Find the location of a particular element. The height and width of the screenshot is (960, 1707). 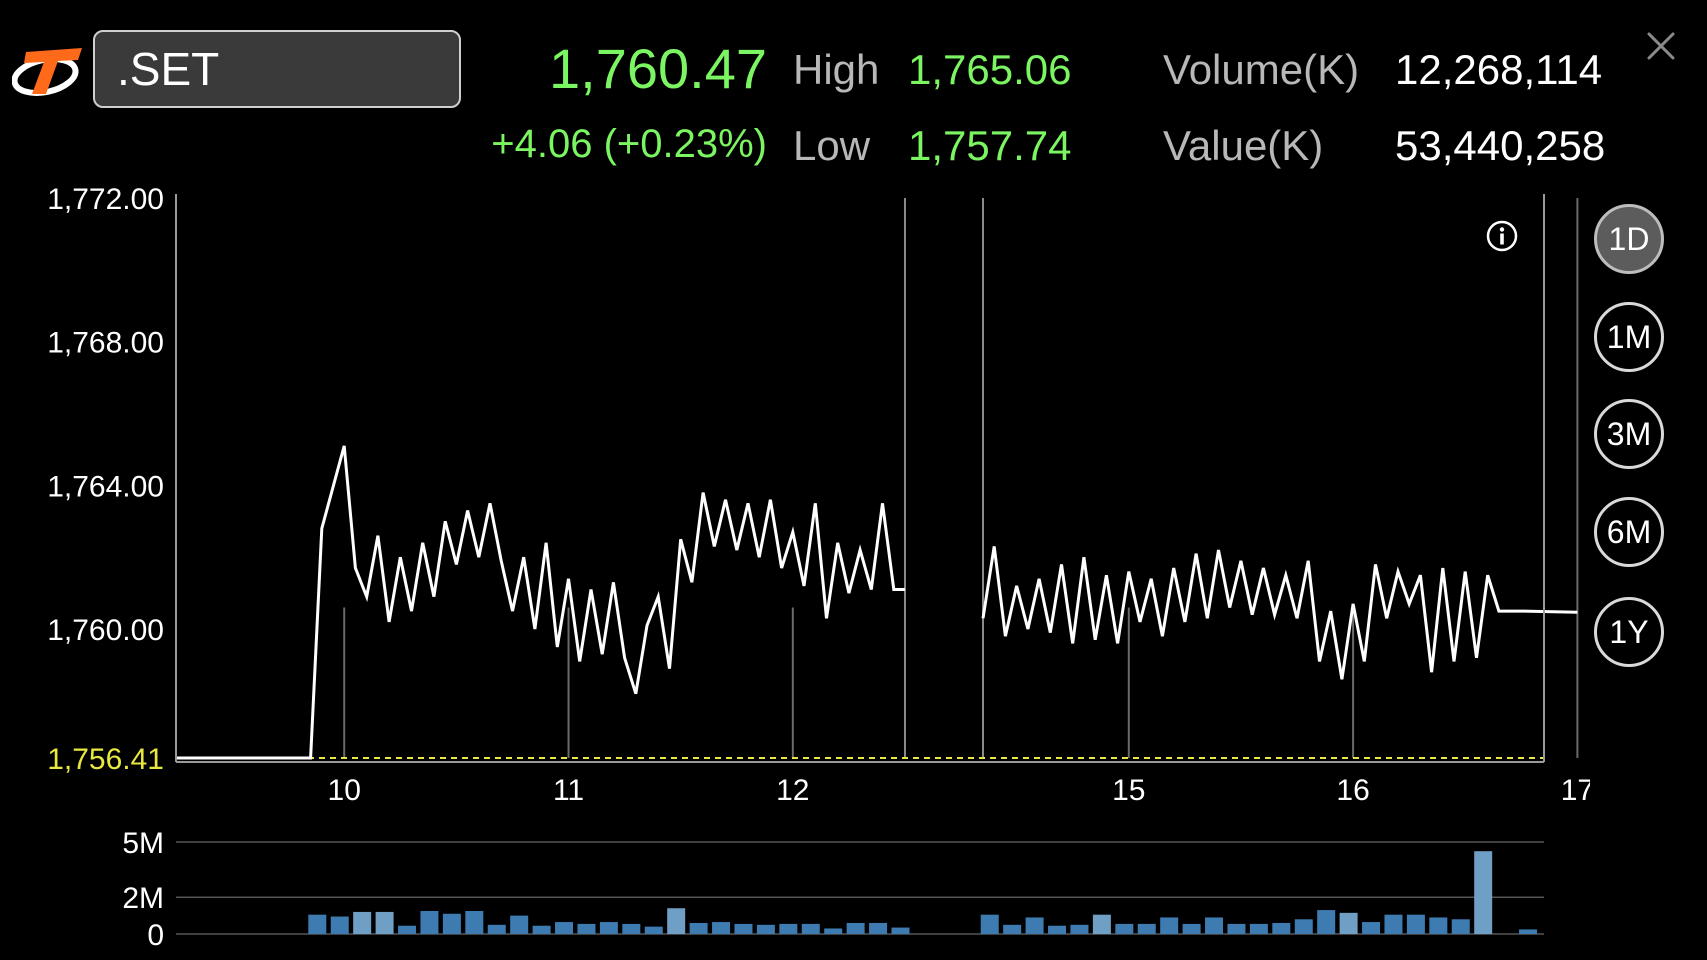

price-change: +4.06 (+0.23%) is located at coordinates (629, 144).